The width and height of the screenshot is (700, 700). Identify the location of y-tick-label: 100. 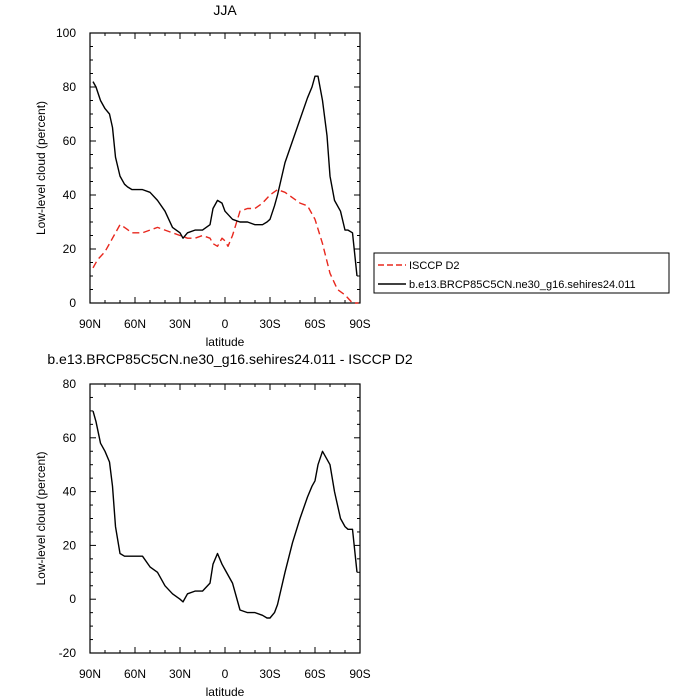
(66, 33).